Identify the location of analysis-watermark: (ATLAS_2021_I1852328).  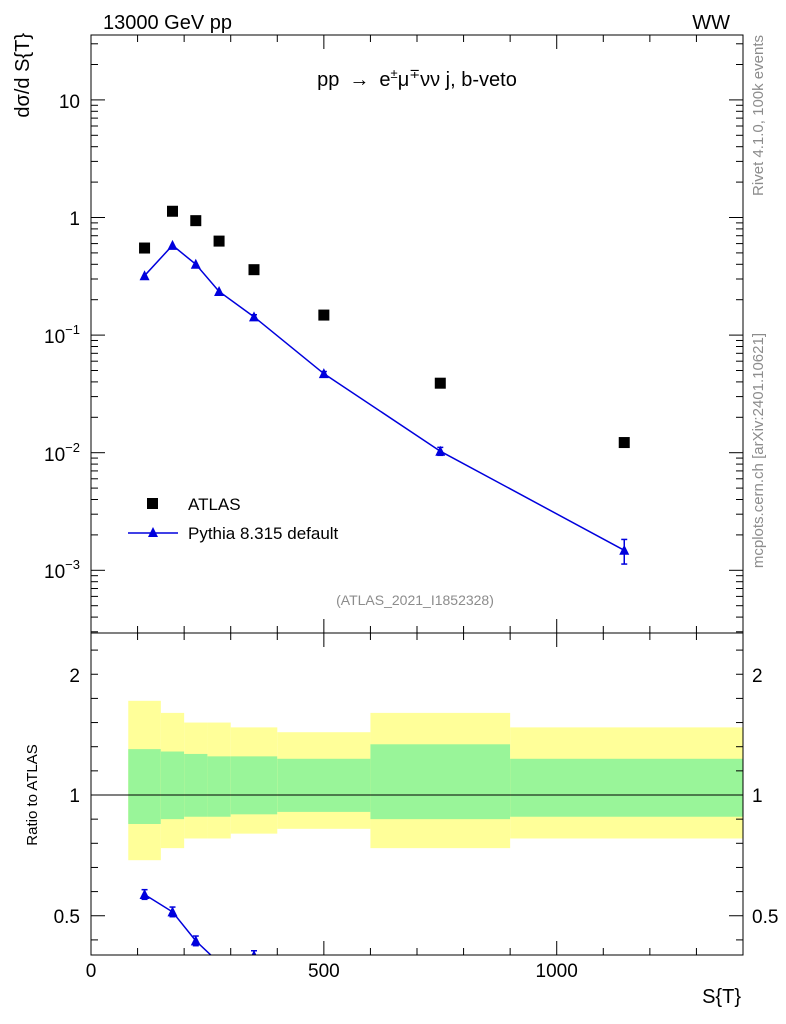
(415, 600).